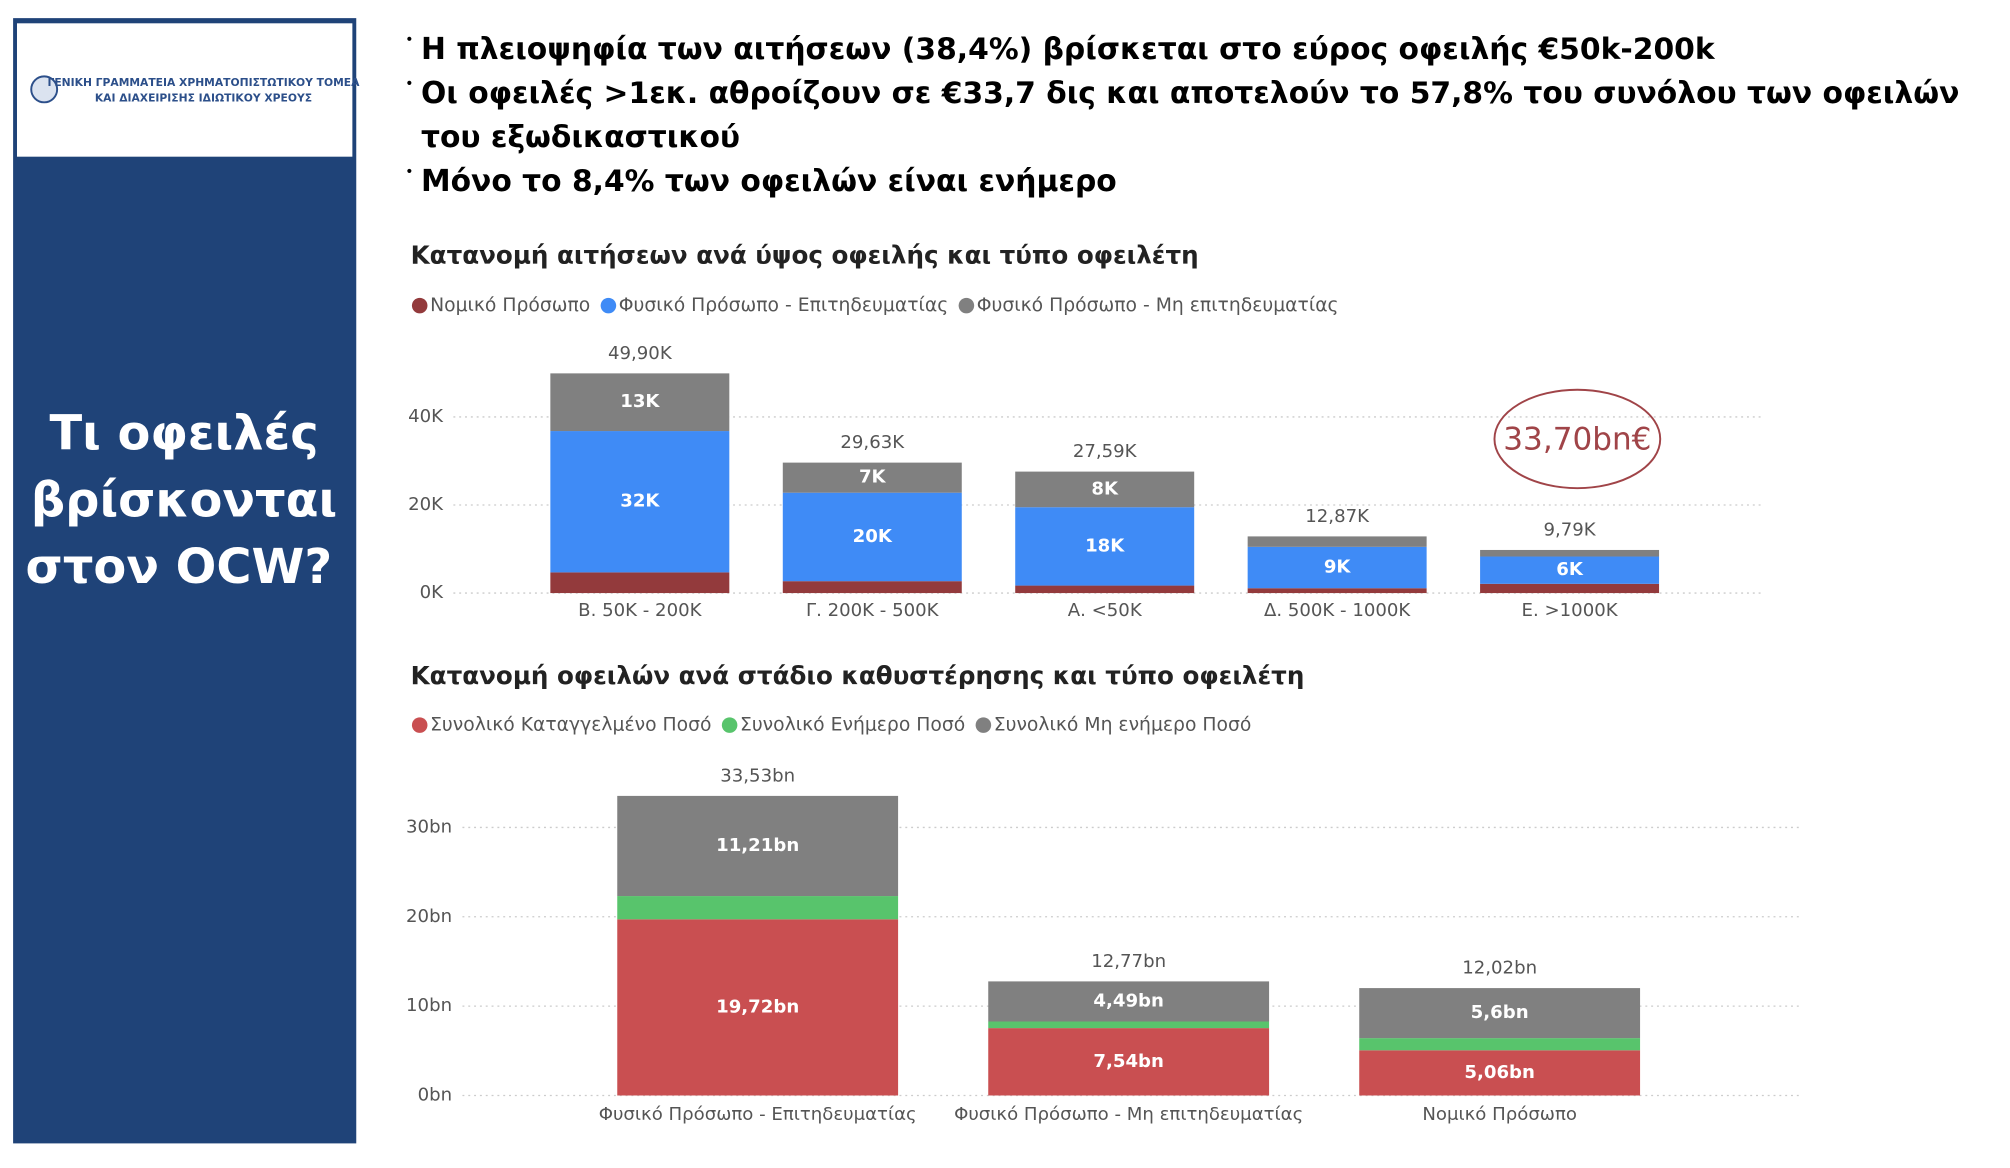  Describe the element at coordinates (184, 501) in the screenshot. I see `side-title: βρίσκονται` at that location.